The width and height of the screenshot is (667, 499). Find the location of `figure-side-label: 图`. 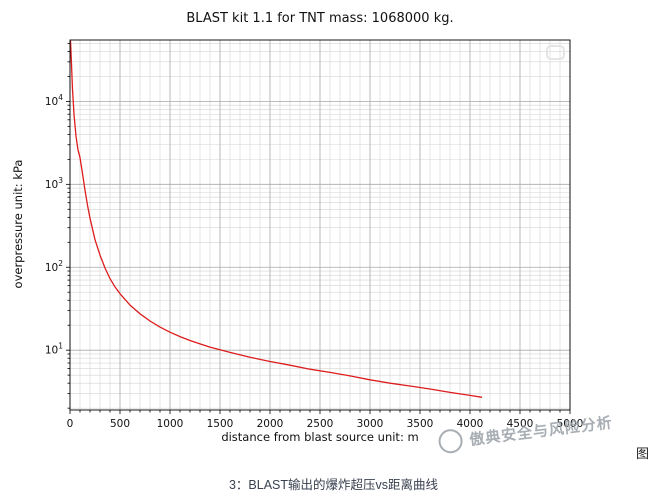

figure-side-label: 图 is located at coordinates (643, 453).